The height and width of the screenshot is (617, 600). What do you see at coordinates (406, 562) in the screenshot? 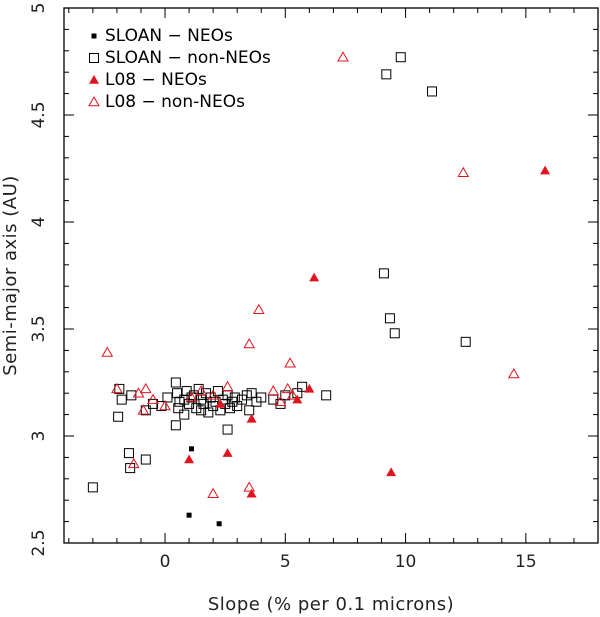
I see `x-tick-label: 10` at bounding box center [406, 562].